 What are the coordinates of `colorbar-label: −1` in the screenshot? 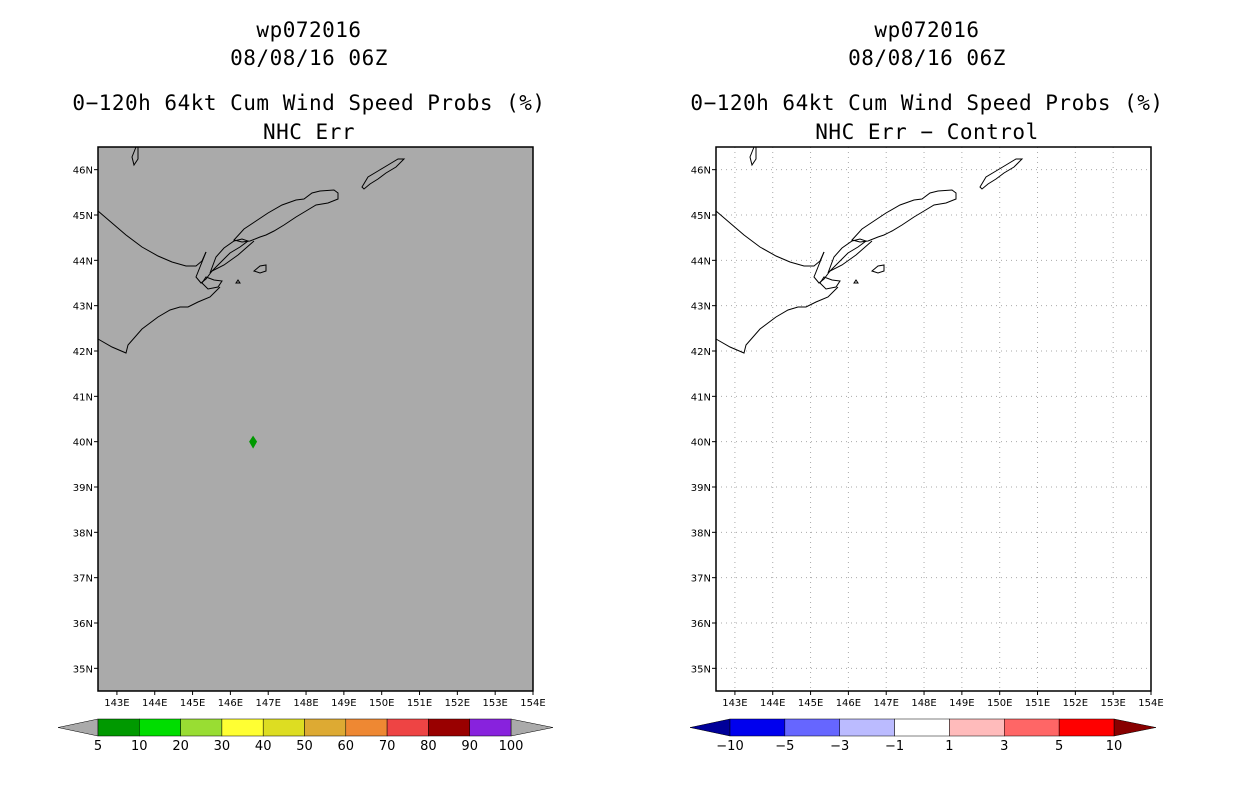 It's located at (894, 746).